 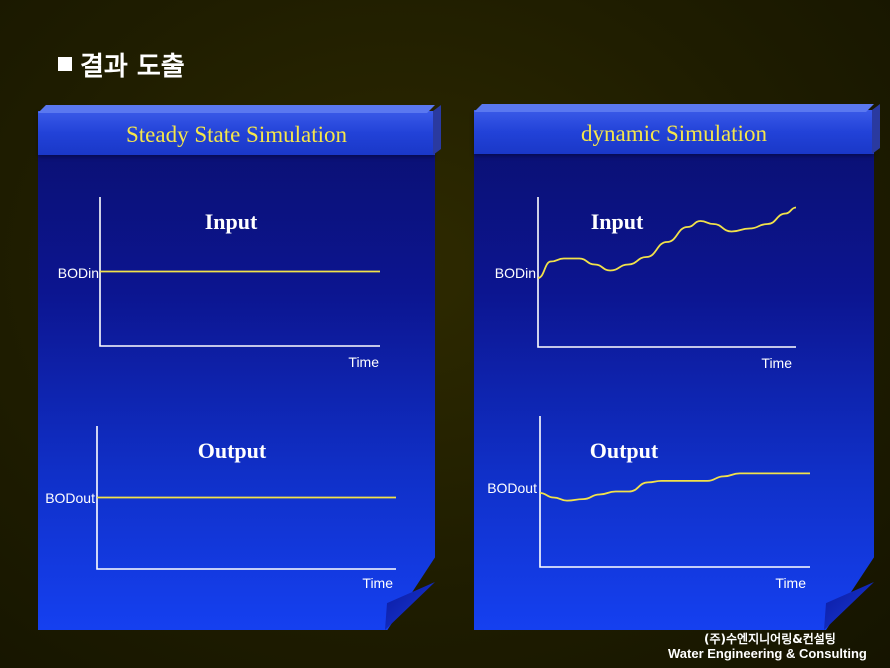 I want to click on dynamic-input-title: Input, so click(x=617, y=221).